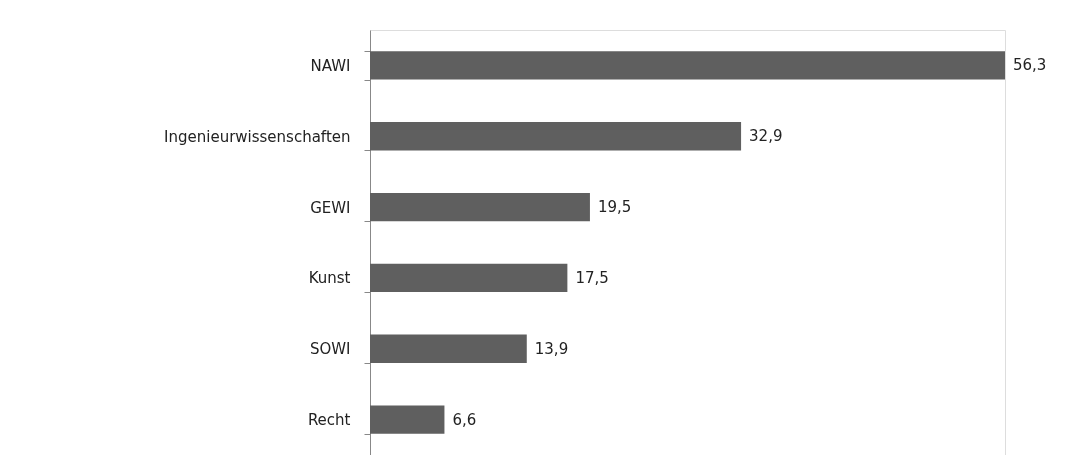  Describe the element at coordinates (329, 420) in the screenshot. I see `y-tick-label: Recht` at that location.